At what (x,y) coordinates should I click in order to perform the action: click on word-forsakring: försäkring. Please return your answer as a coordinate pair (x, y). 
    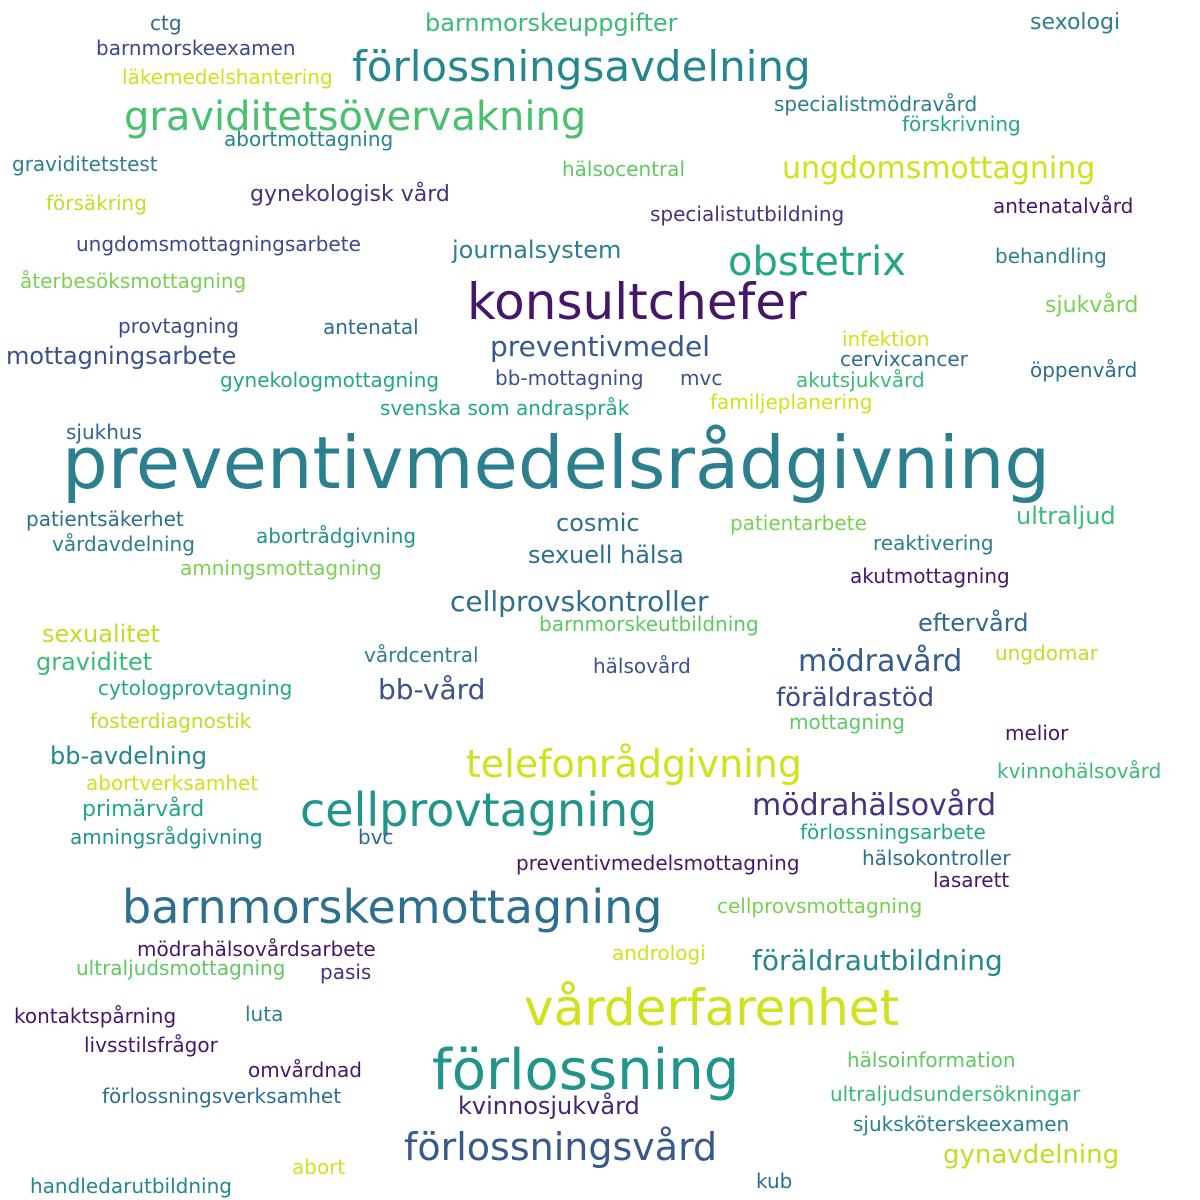
    Looking at the image, I should click on (96, 203).